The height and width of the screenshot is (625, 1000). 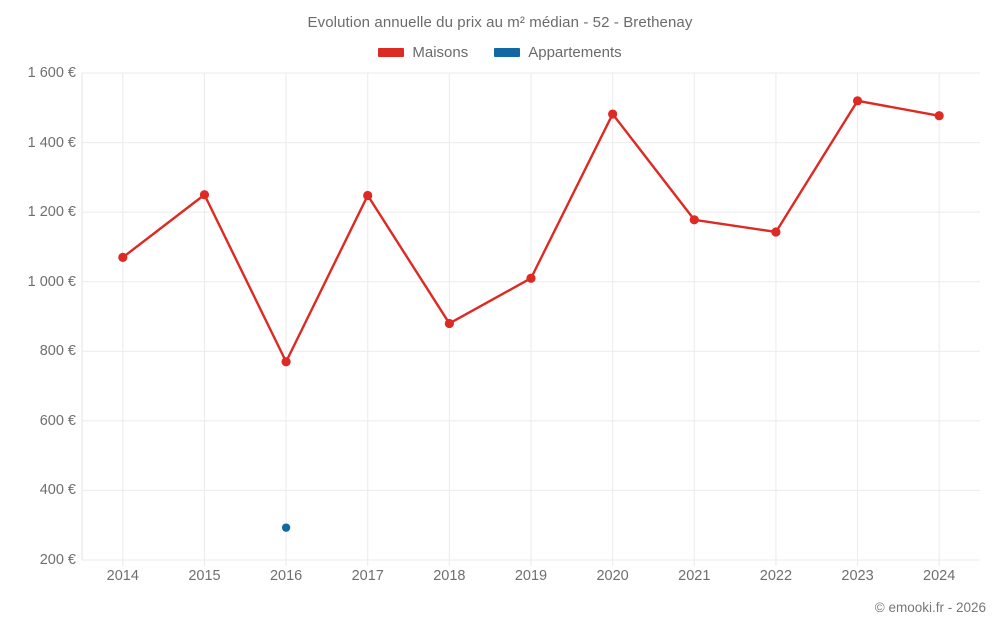 I want to click on x-tick-label: 2017, so click(x=367, y=576).